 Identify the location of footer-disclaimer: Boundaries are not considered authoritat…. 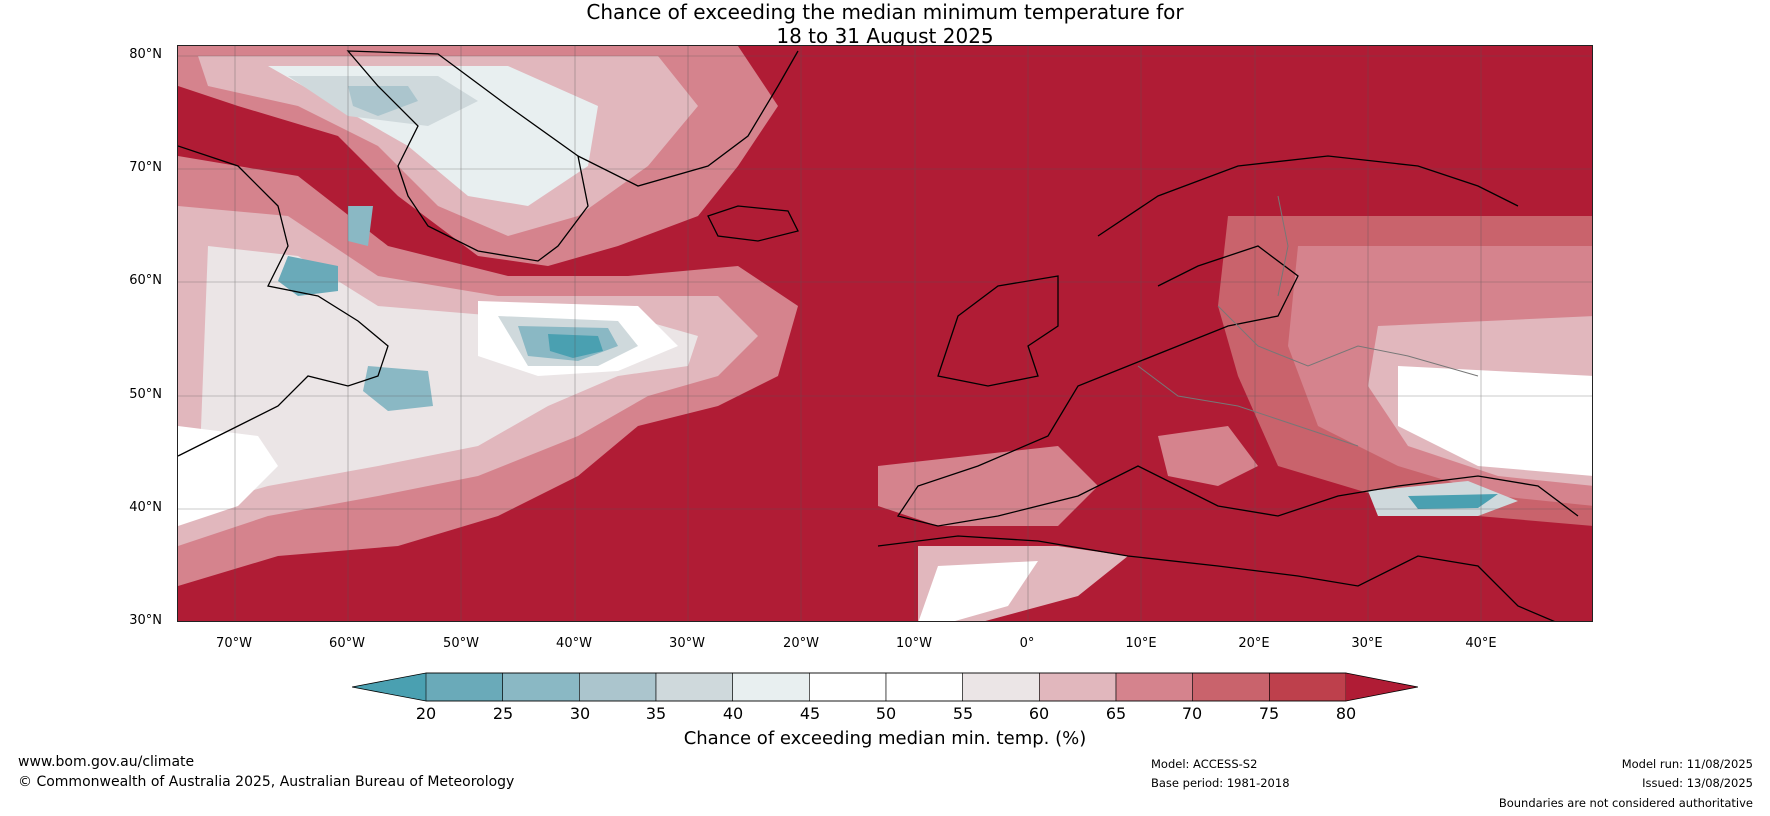
(1625, 803).